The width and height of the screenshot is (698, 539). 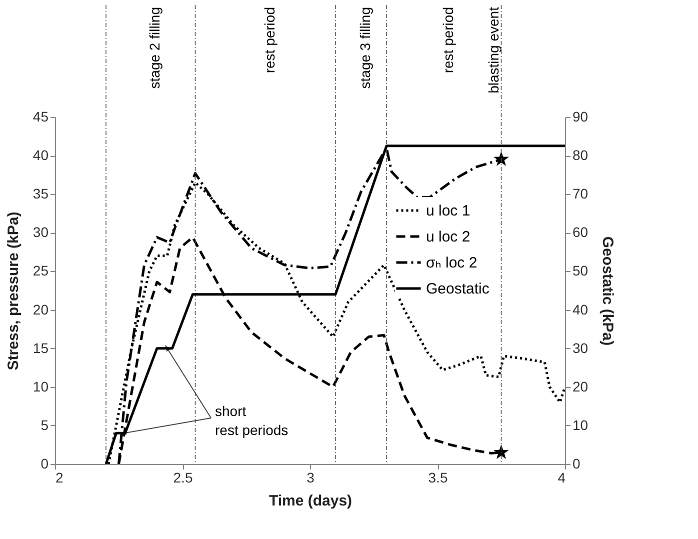 What do you see at coordinates (580, 116) in the screenshot?
I see `y2-tick-label: 90` at bounding box center [580, 116].